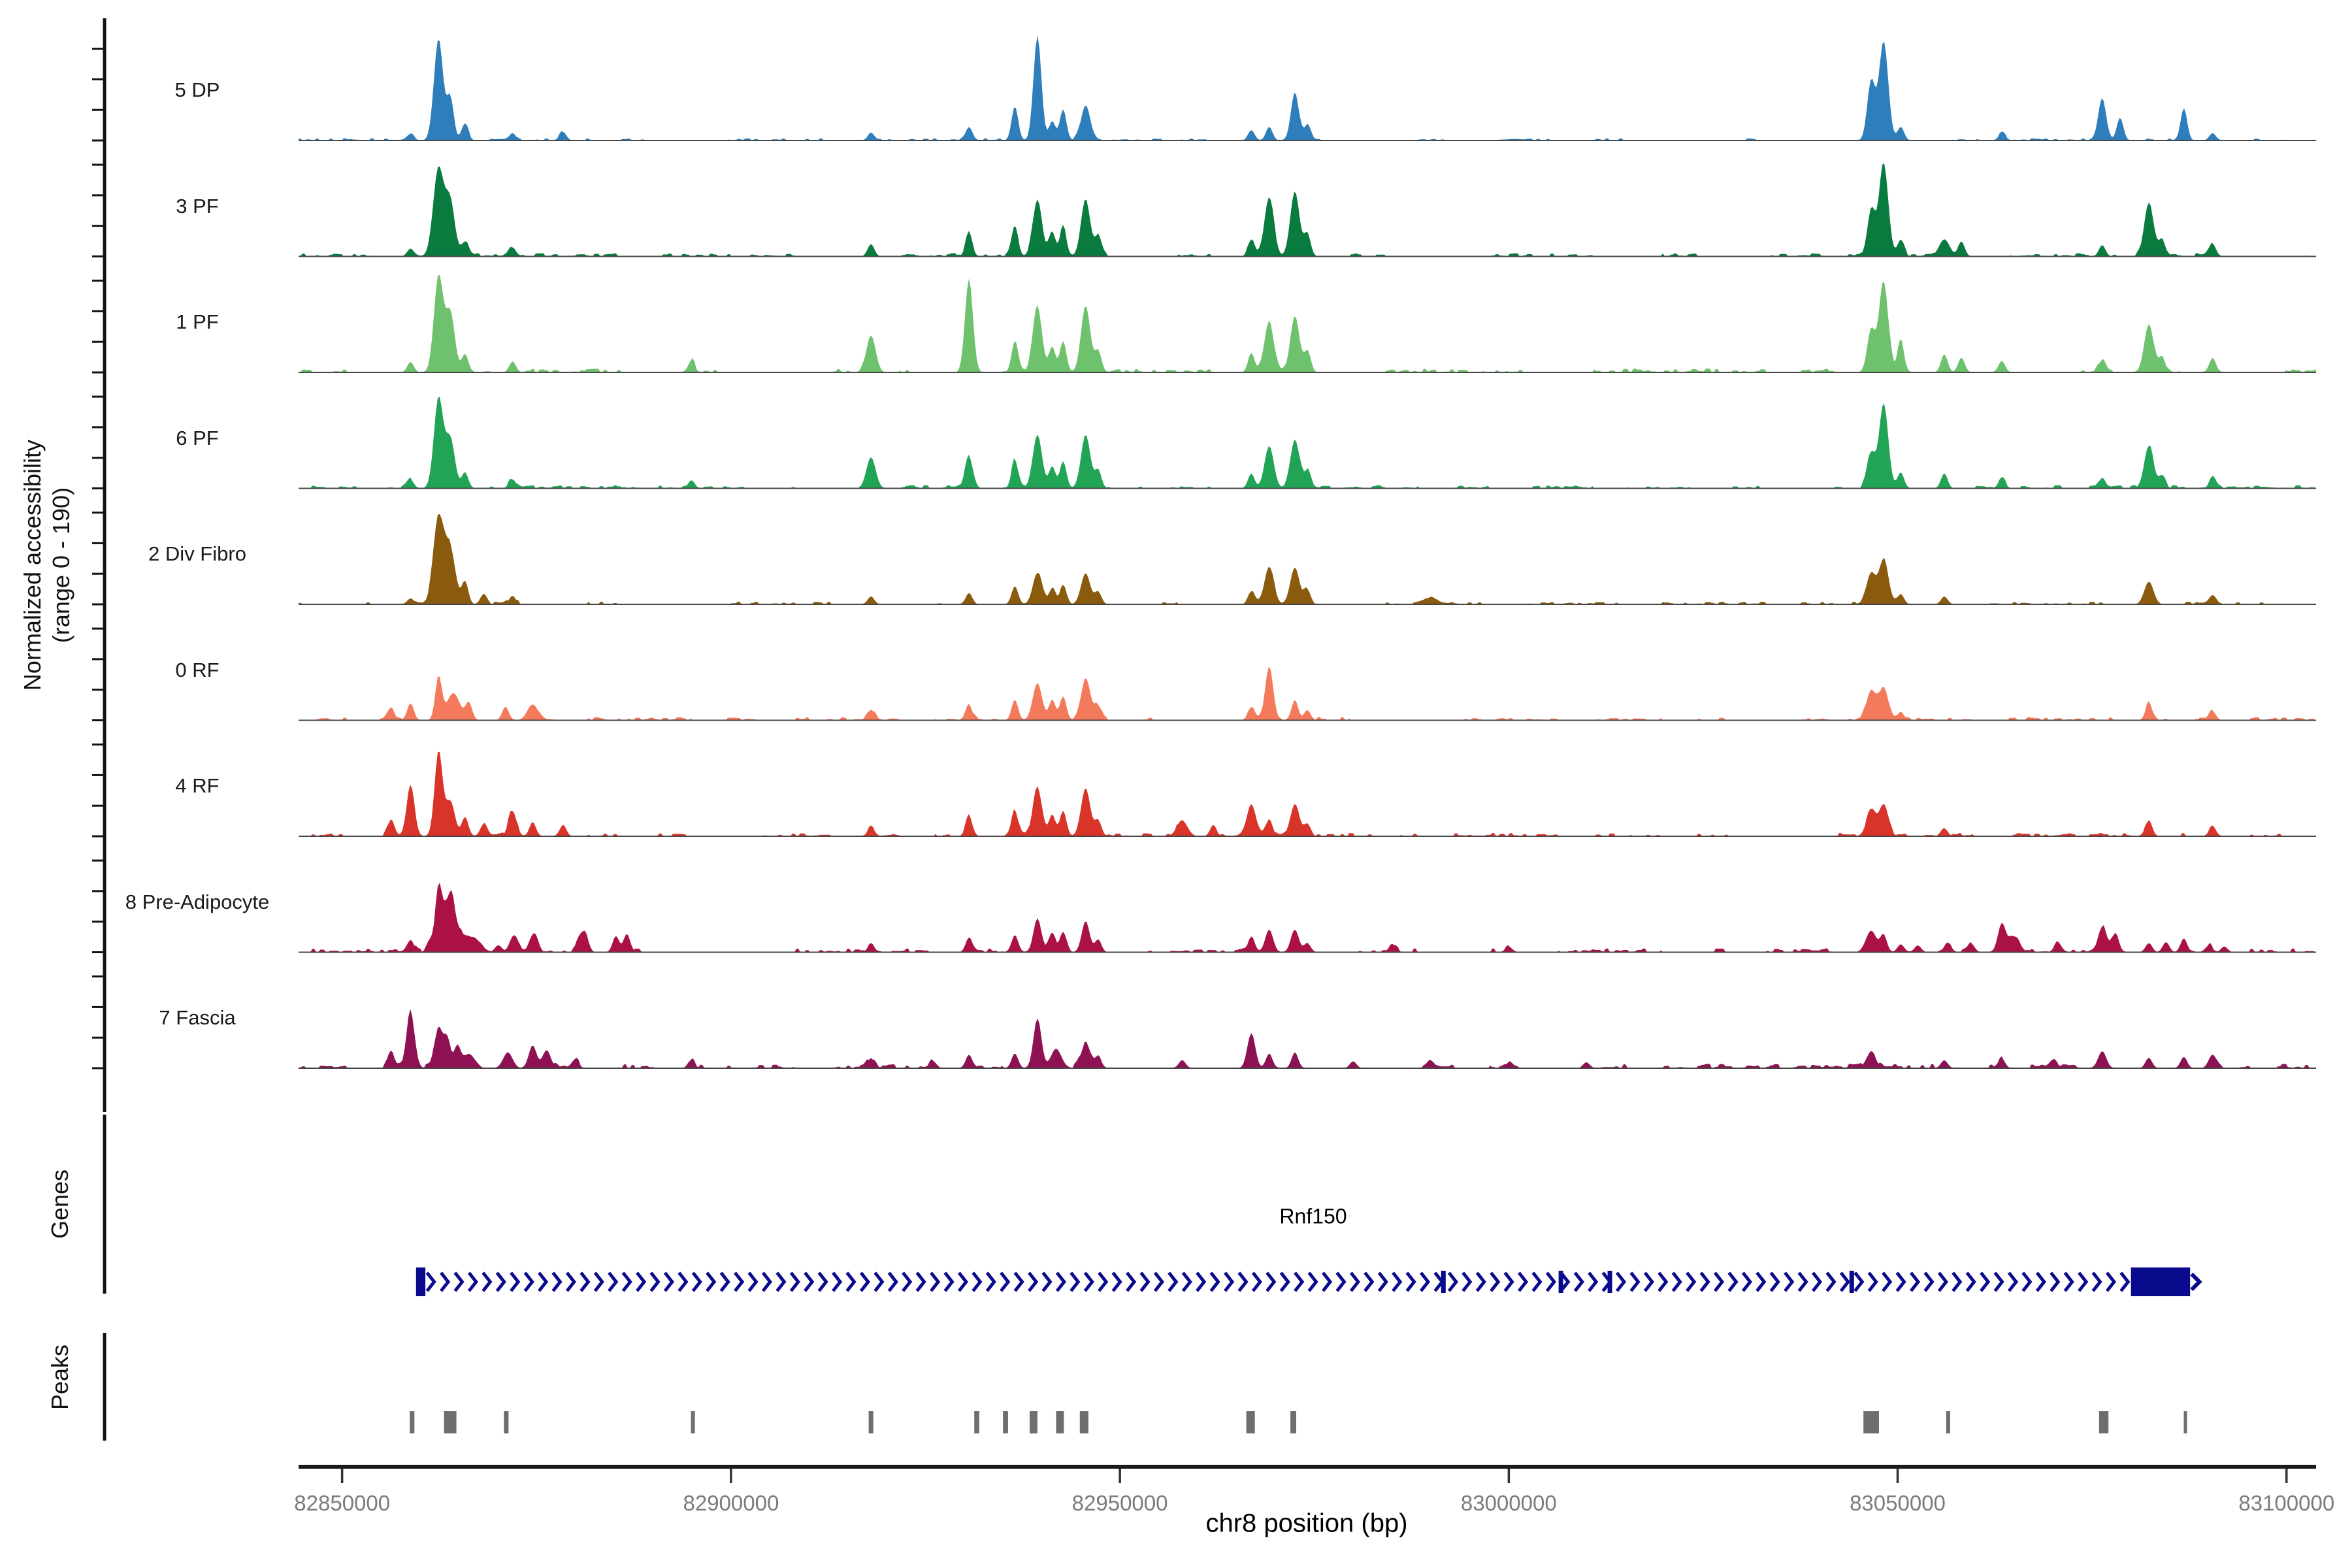  What do you see at coordinates (2196, 1282) in the screenshot?
I see `gene-end-arrowhead` at bounding box center [2196, 1282].